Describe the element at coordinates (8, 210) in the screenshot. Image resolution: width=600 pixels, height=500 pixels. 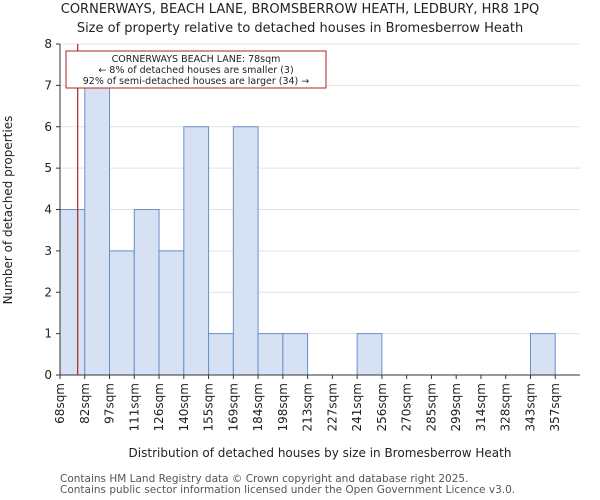
I see `y-axis-label: Number of detached properties` at that location.